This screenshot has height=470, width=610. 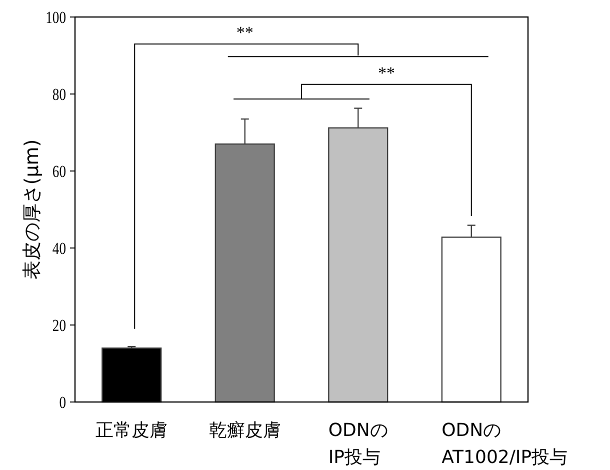 I want to click on x-tick-label: ODNの AT1002/IP投与, so click(x=505, y=444).